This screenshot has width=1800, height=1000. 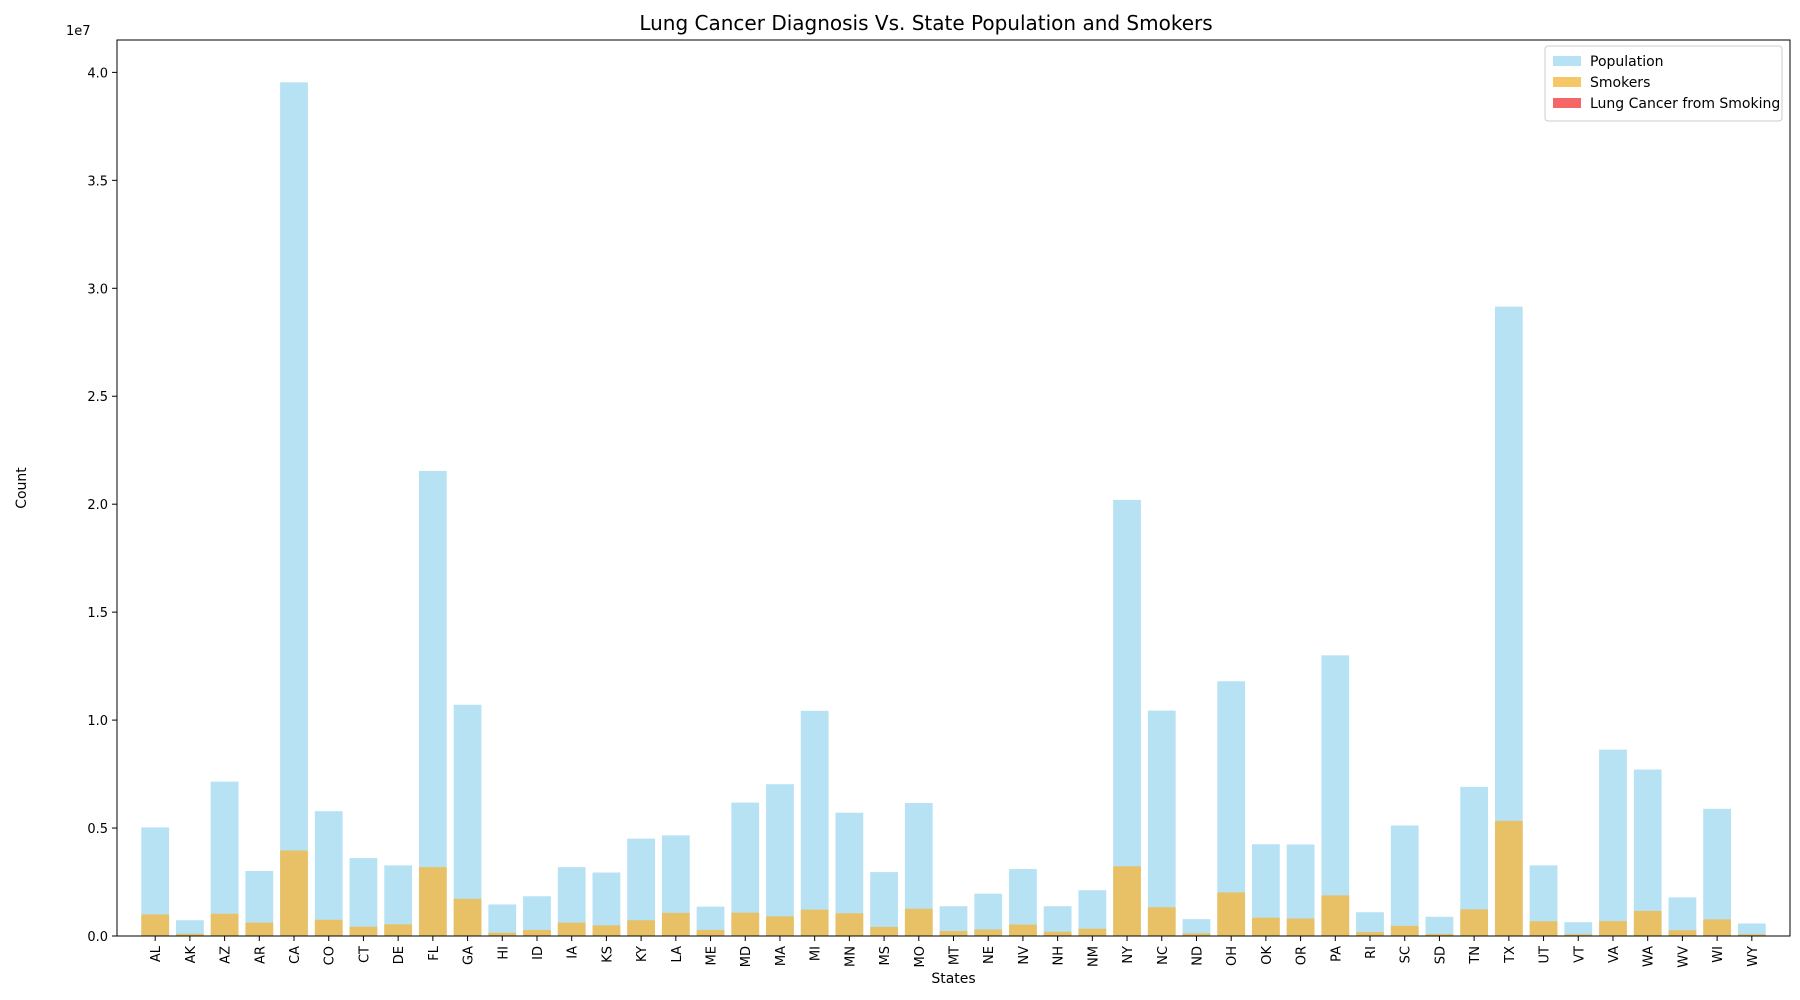 What do you see at coordinates (1267, 955) in the screenshot?
I see `x-tick-label: OK` at bounding box center [1267, 955].